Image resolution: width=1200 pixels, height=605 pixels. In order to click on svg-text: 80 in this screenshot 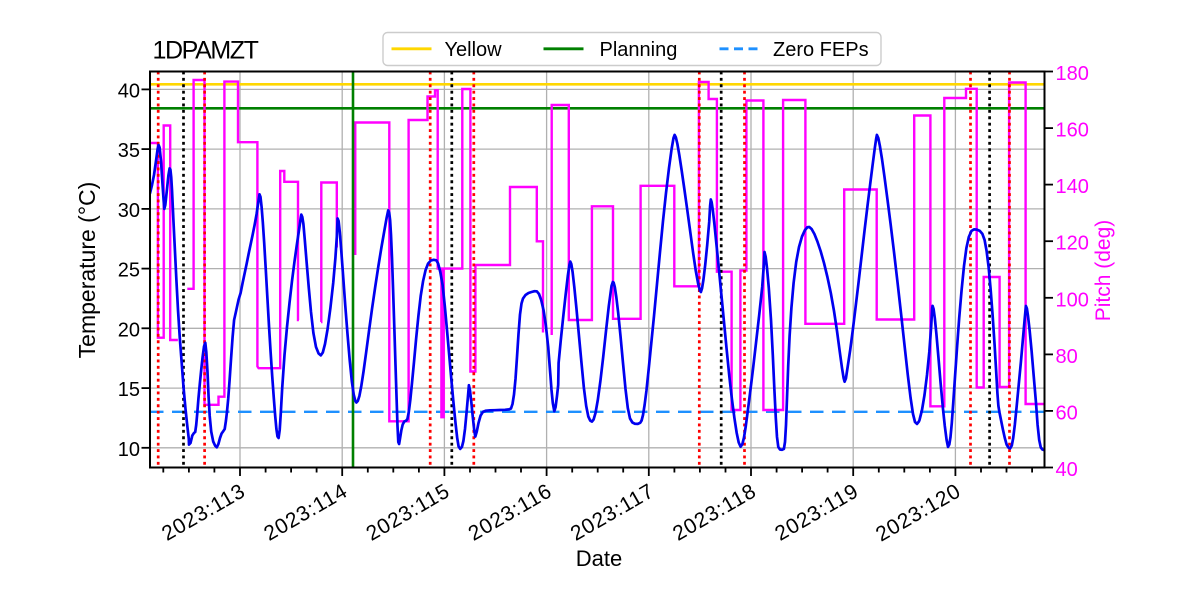, I will do `click(1067, 357)`.